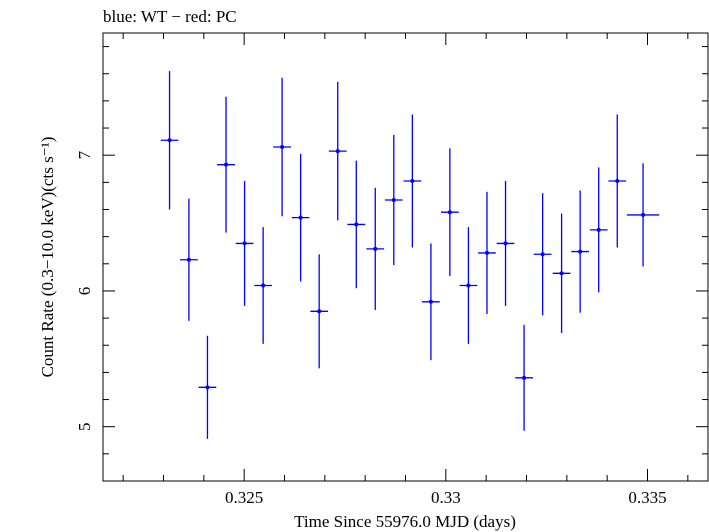  I want to click on chart-title: blue: WT − red: PC, so click(170, 16).